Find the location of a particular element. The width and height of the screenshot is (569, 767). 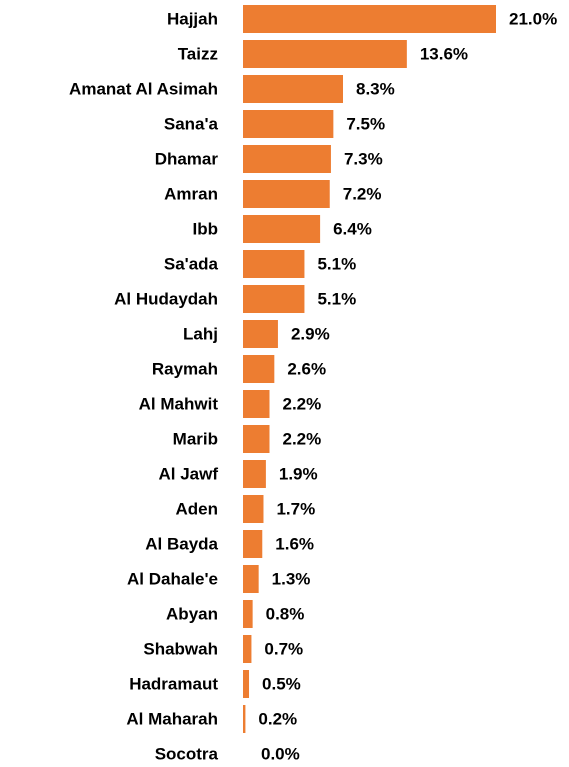

value-label: 6.4% is located at coordinates (352, 228).